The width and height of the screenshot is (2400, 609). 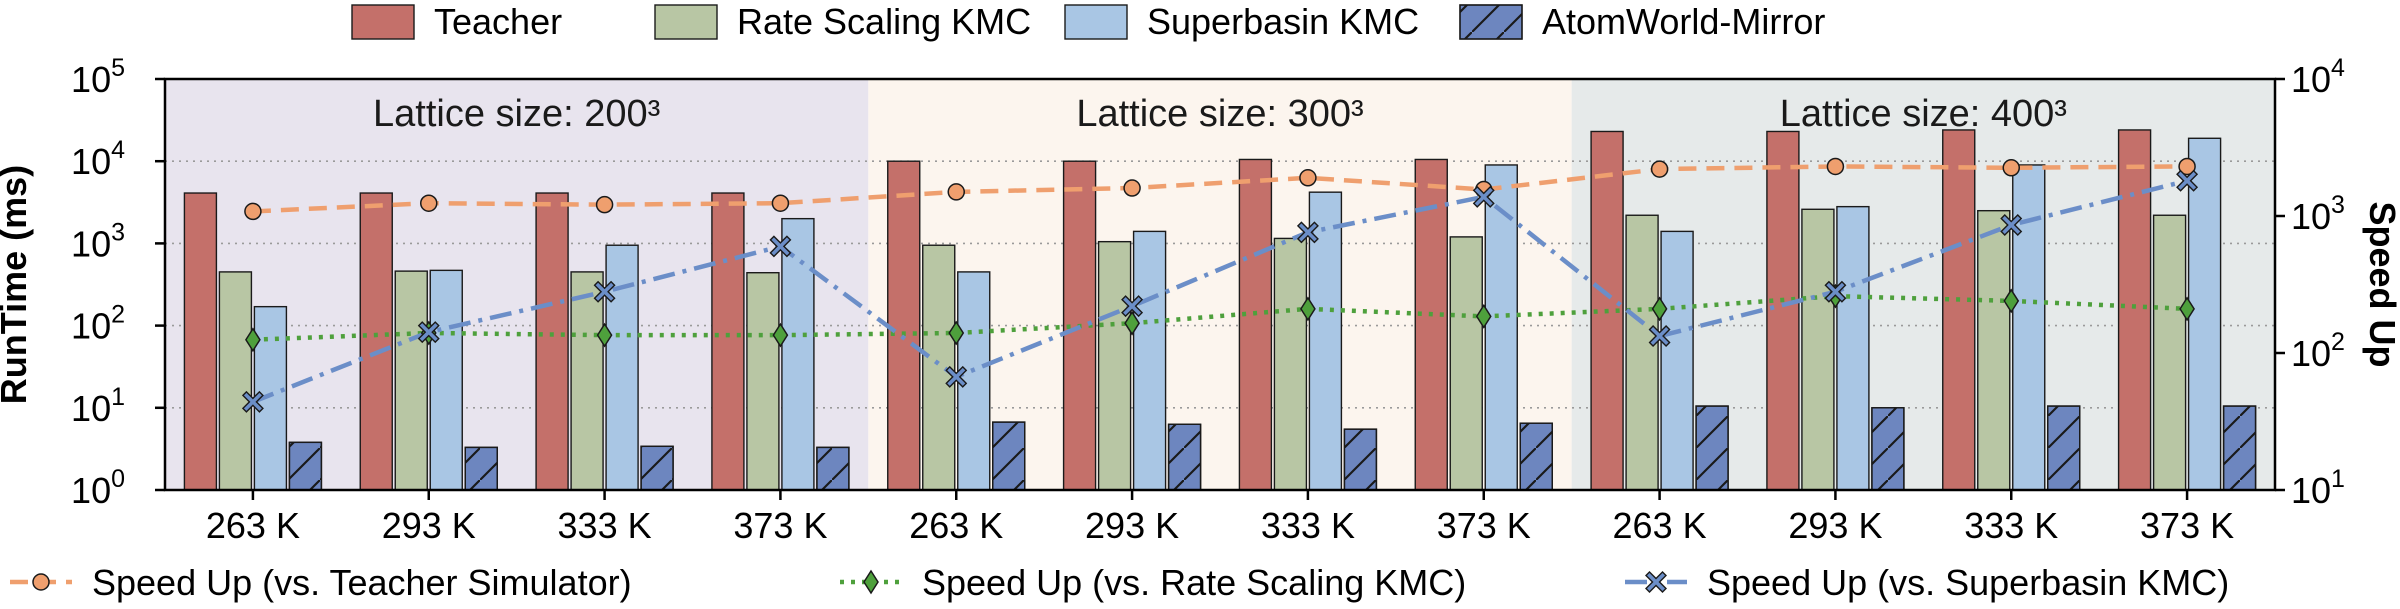 I want to click on legend-entry: Speed Up (vs. Superbasin KMC), so click(x=1927, y=582).